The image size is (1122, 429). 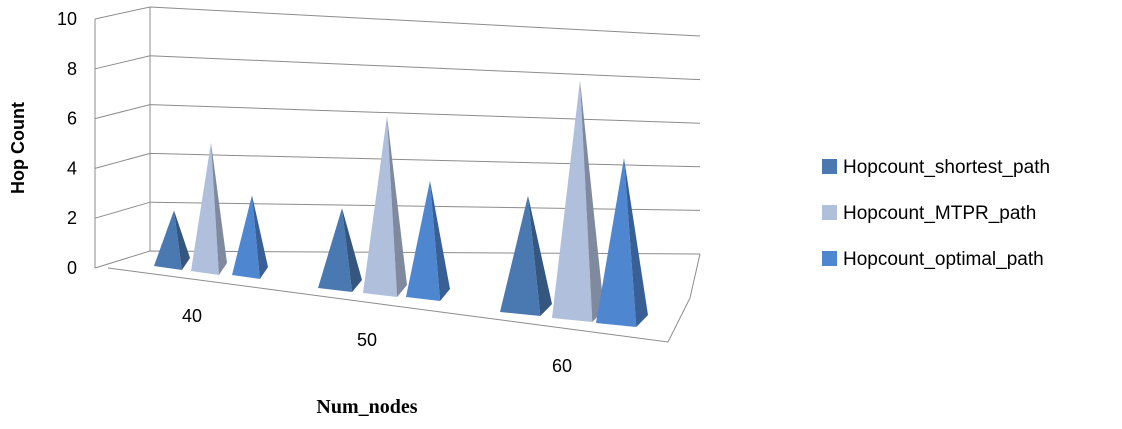 I want to click on y-tick-label: 0, so click(x=72, y=268).